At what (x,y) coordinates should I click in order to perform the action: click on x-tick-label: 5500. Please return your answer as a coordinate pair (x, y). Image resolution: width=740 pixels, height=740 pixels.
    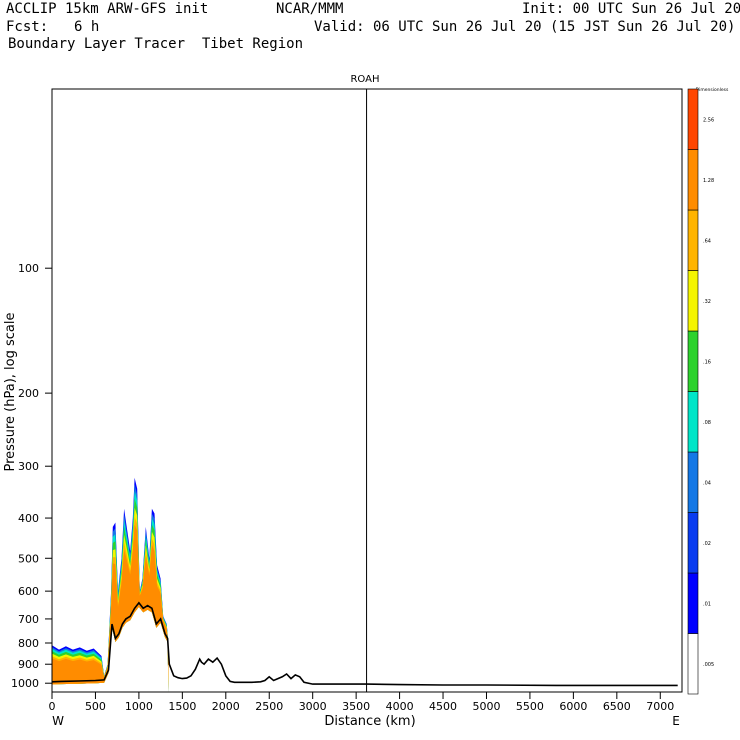
    Looking at the image, I should click on (530, 706).